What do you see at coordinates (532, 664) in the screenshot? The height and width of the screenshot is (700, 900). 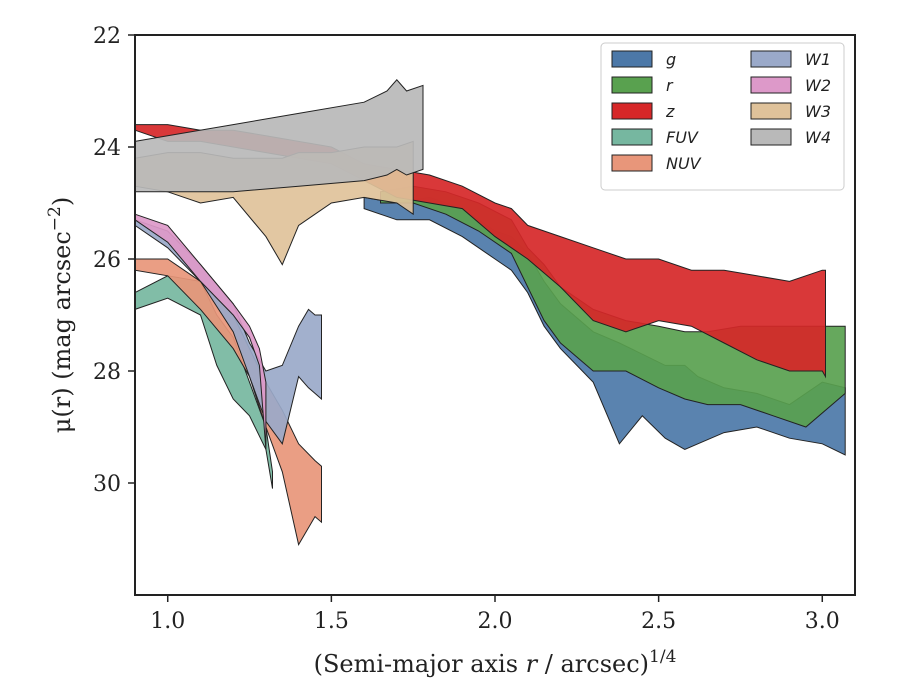 I see `x-axis-label-var: r` at bounding box center [532, 664].